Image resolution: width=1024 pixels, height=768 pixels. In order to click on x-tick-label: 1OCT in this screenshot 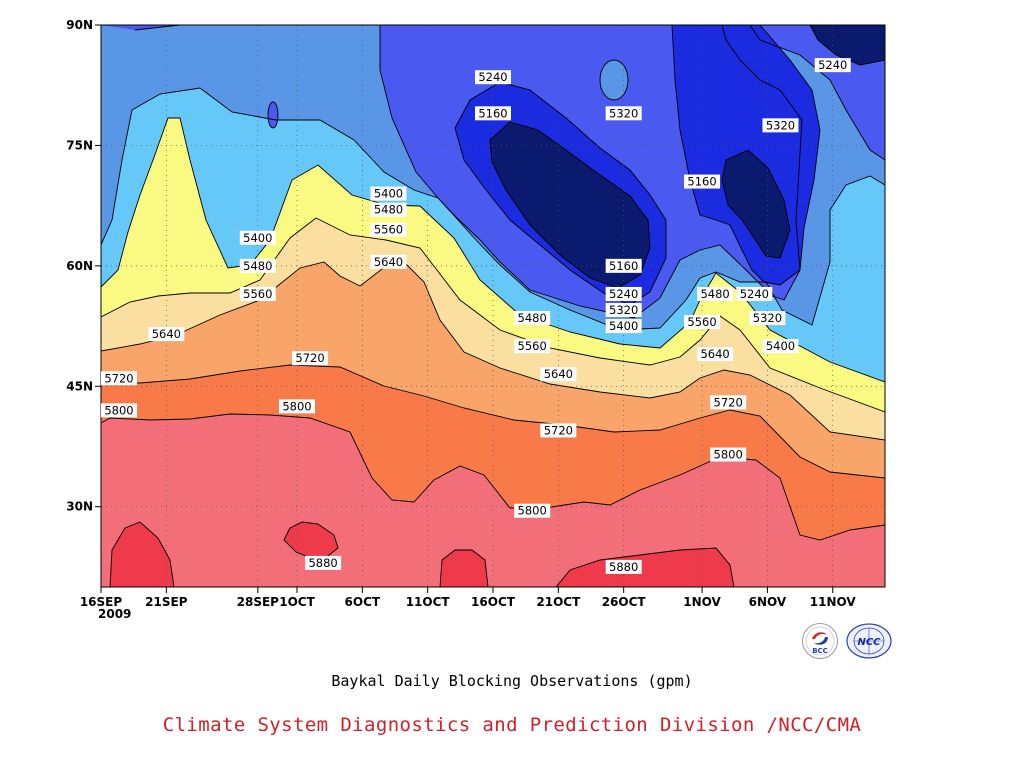, I will do `click(297, 602)`.